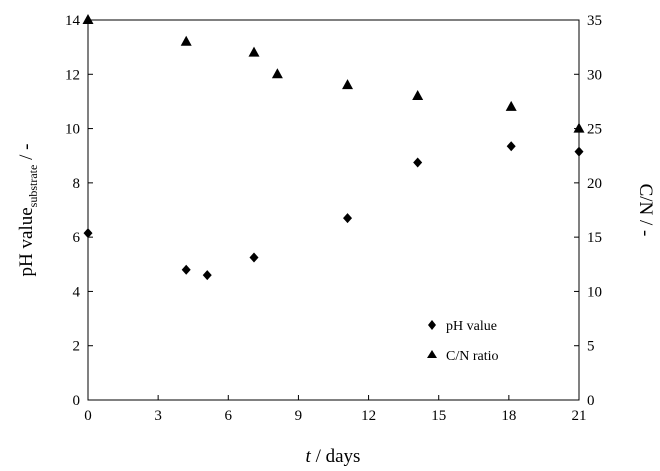 This screenshot has height=471, width=660. Describe the element at coordinates (335, 409) in the screenshot. I see `x-axis-ticks: 0 3 6 9 12 15 18 21` at that location.